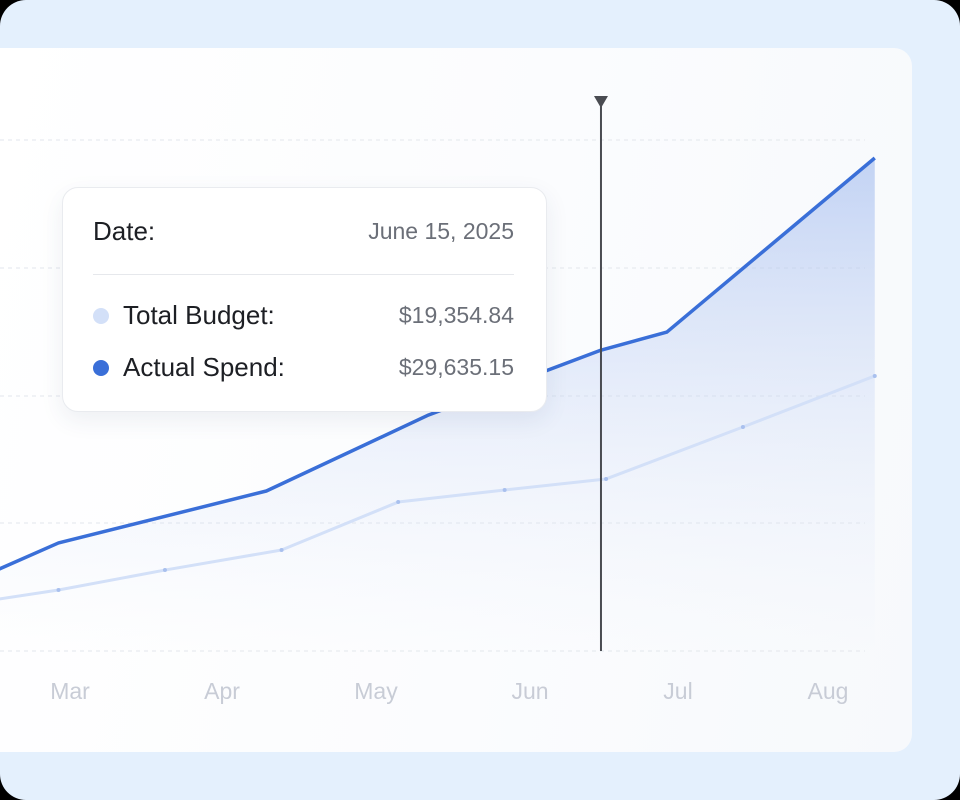 This screenshot has width=960, height=800. I want to click on tooltip-total-budget-label: Total Budget:, so click(199, 315).